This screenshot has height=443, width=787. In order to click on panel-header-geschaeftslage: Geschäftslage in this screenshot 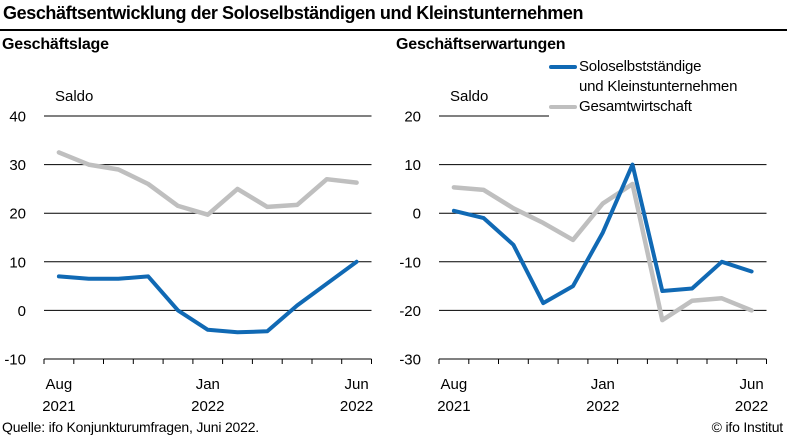, I will do `click(55, 44)`.